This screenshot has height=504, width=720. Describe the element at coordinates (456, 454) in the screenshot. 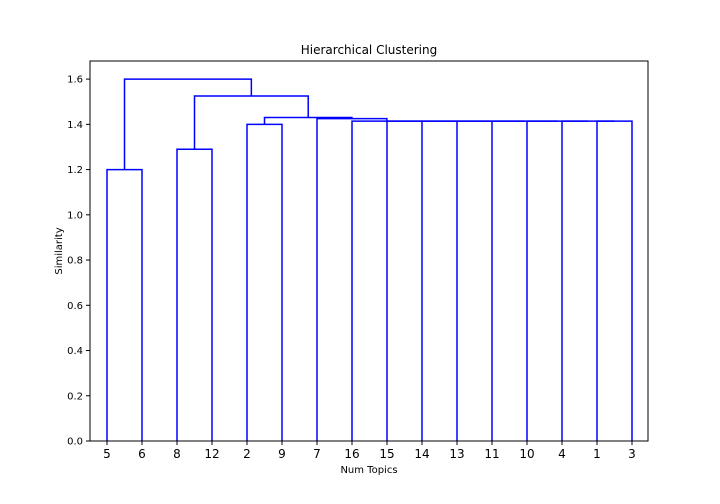

I see `x-tick-label: 13` at that location.